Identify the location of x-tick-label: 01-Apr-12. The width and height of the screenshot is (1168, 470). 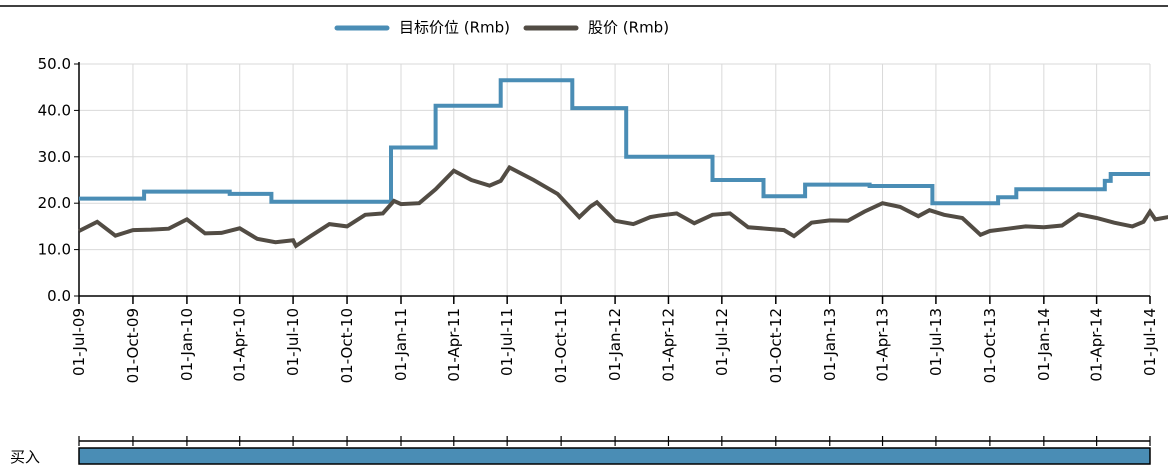
(668, 345).